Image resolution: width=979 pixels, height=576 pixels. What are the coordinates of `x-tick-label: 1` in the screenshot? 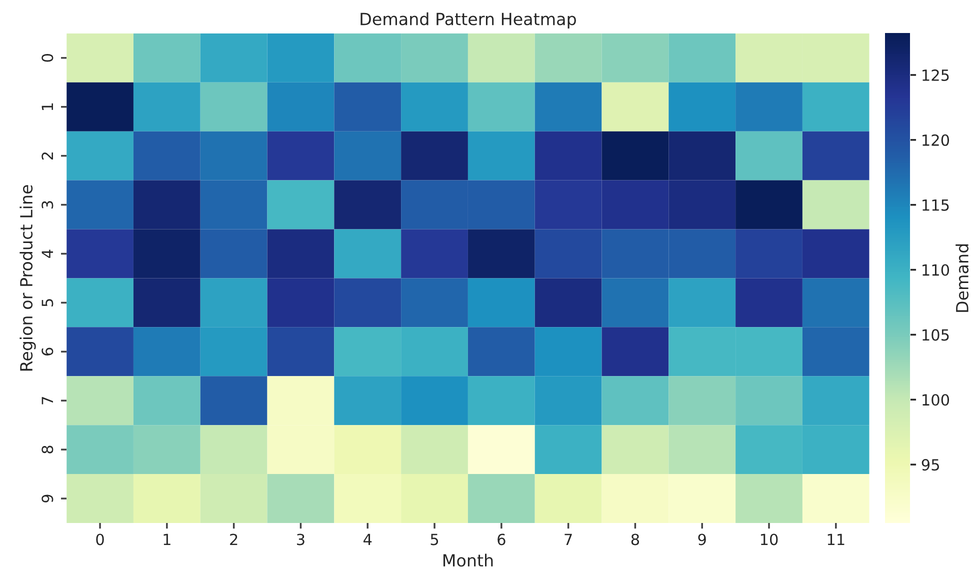 It's located at (167, 540).